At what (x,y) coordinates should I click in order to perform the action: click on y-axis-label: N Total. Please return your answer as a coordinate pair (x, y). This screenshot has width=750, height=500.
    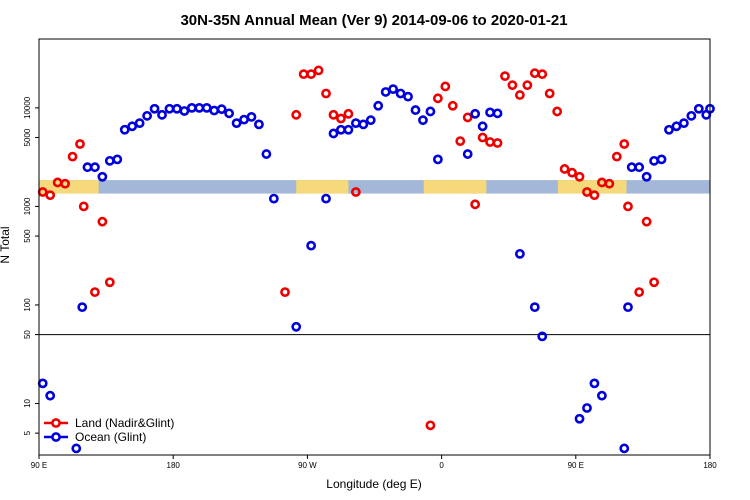
    Looking at the image, I should click on (6, 244).